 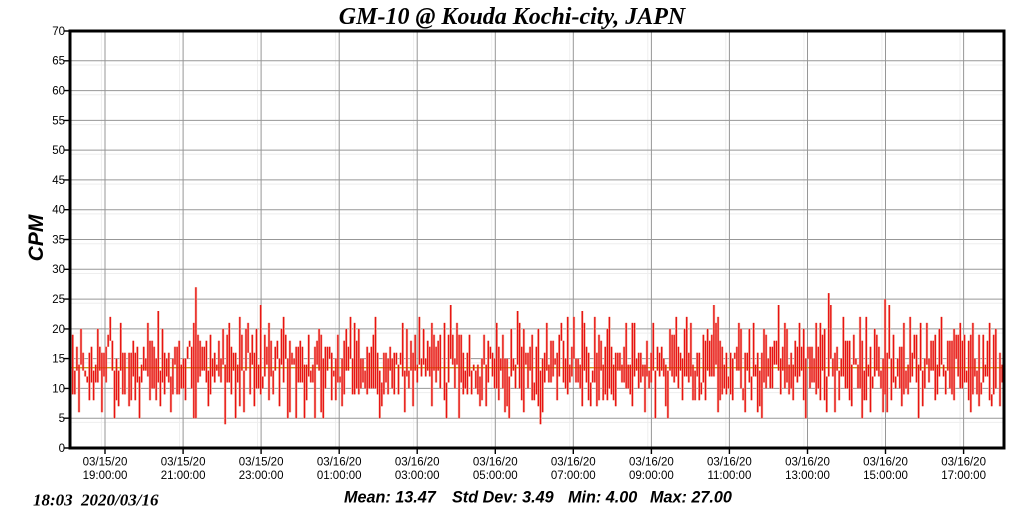 I want to click on svg-text: 01:00:00, so click(x=339, y=476).